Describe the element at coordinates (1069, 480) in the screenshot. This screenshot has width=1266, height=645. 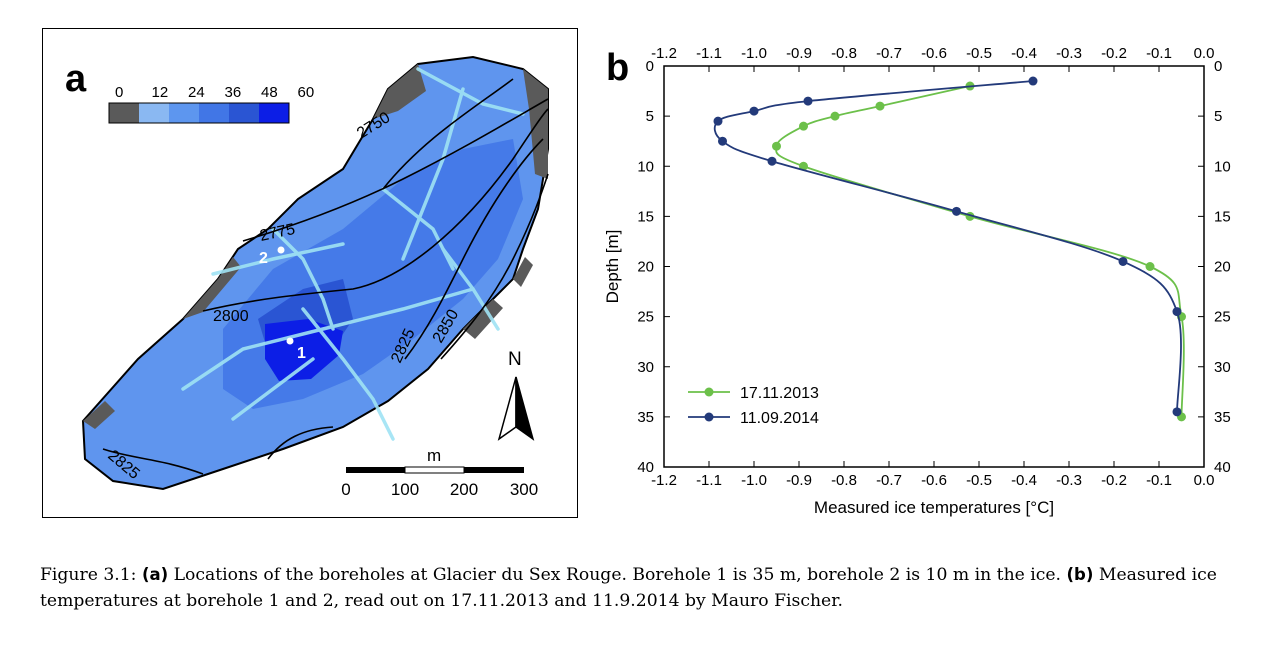
I see `x-tick-label: -0.3` at that location.